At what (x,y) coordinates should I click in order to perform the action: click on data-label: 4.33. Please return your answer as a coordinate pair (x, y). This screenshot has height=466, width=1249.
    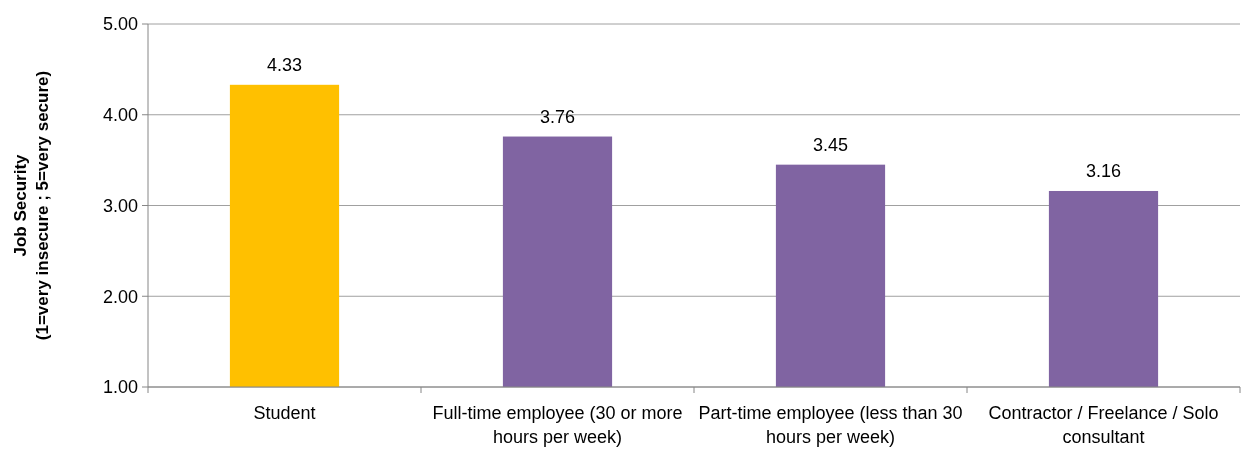
    Looking at the image, I should click on (284, 64).